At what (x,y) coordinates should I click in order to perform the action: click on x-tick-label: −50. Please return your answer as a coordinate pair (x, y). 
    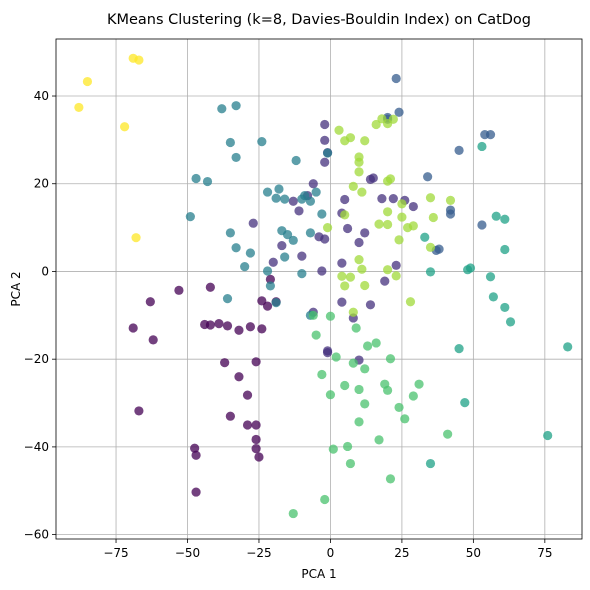
    Looking at the image, I should click on (187, 553).